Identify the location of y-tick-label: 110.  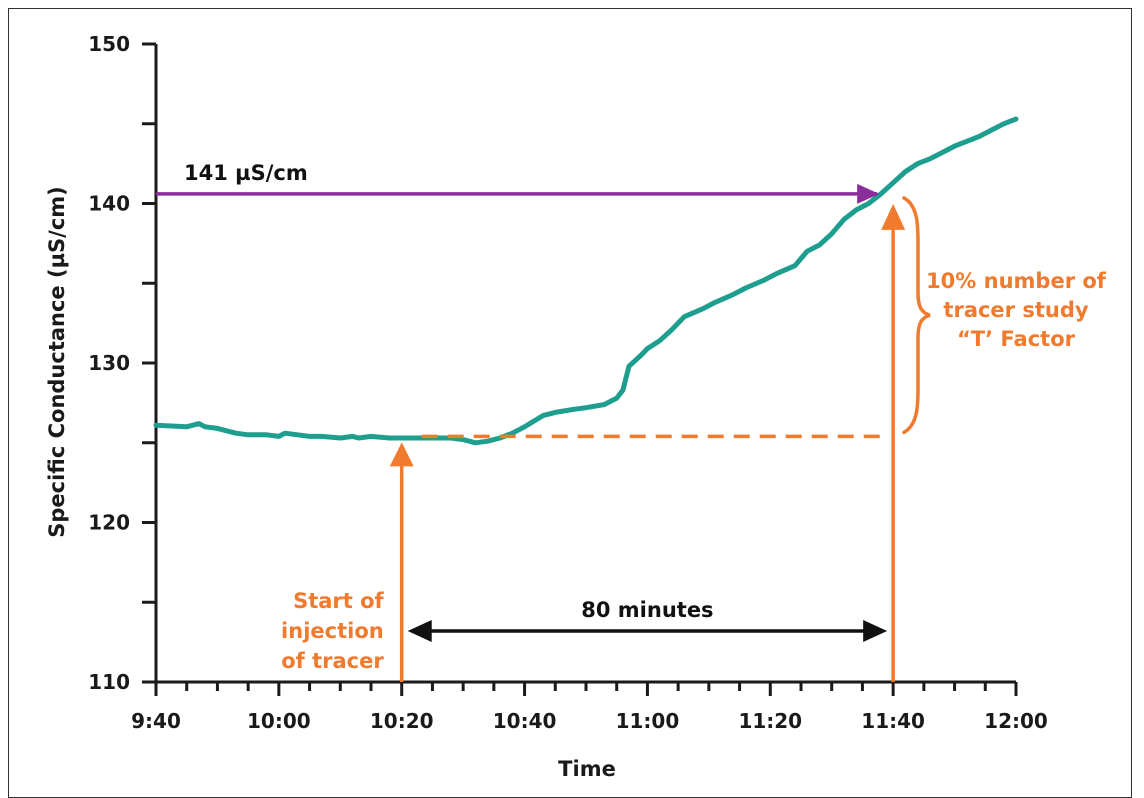
(109, 682).